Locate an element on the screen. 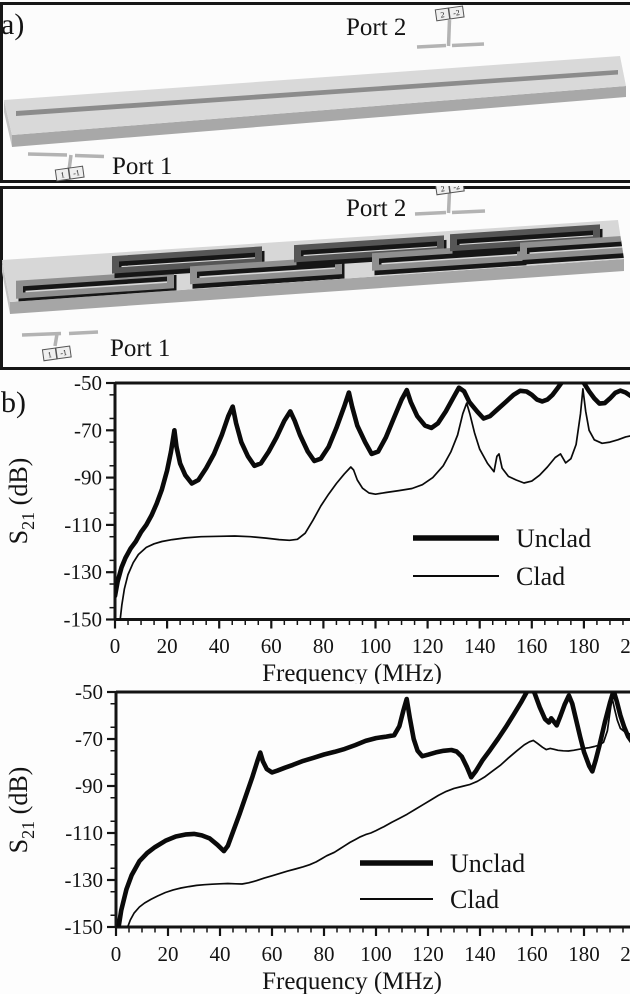 This screenshot has width=630, height=994. board-front-face is located at coordinates (319, 116).